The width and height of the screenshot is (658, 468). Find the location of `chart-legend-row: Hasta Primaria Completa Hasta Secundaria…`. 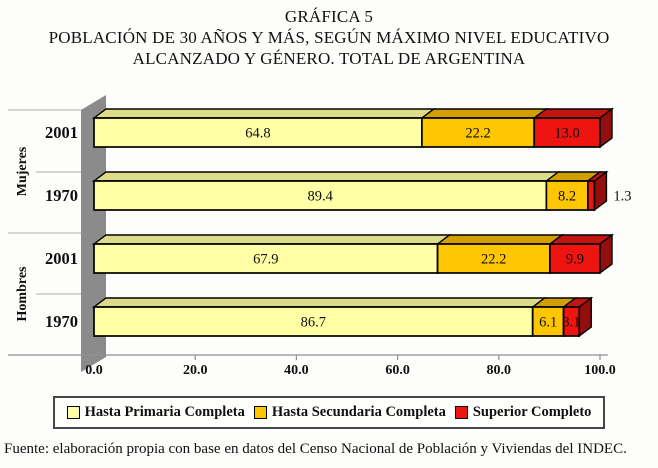

chart-legend-row: Hasta Primaria Completa Hasta Secundaria… is located at coordinates (329, 412).